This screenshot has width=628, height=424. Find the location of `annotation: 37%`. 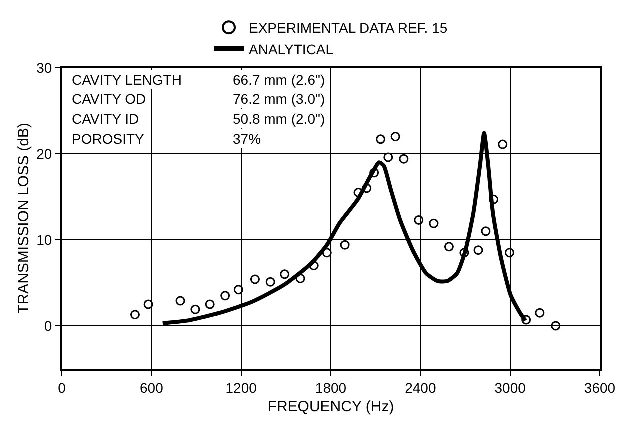

annotation: 37% is located at coordinates (247, 139).